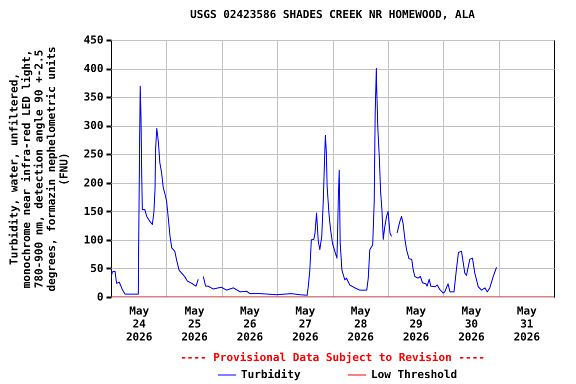 This screenshot has width=576, height=384. I want to click on y-tick-label: 350, so click(94, 97).